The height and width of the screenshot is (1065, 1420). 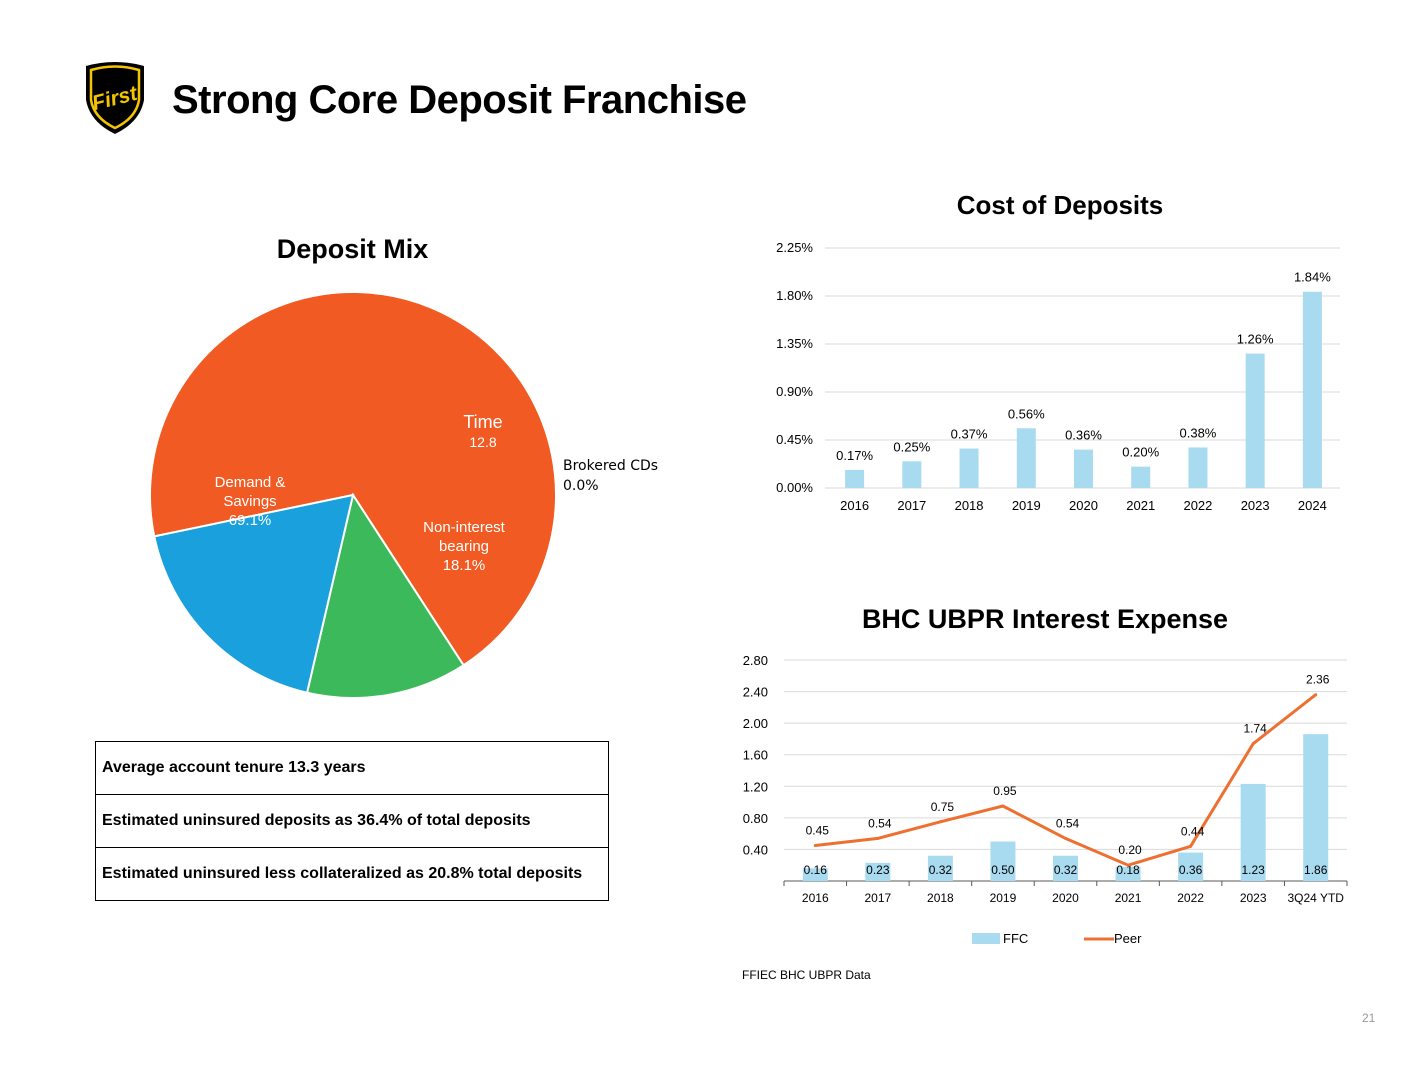 I want to click on cost-ytick-label: 1.35%, so click(x=794, y=343).